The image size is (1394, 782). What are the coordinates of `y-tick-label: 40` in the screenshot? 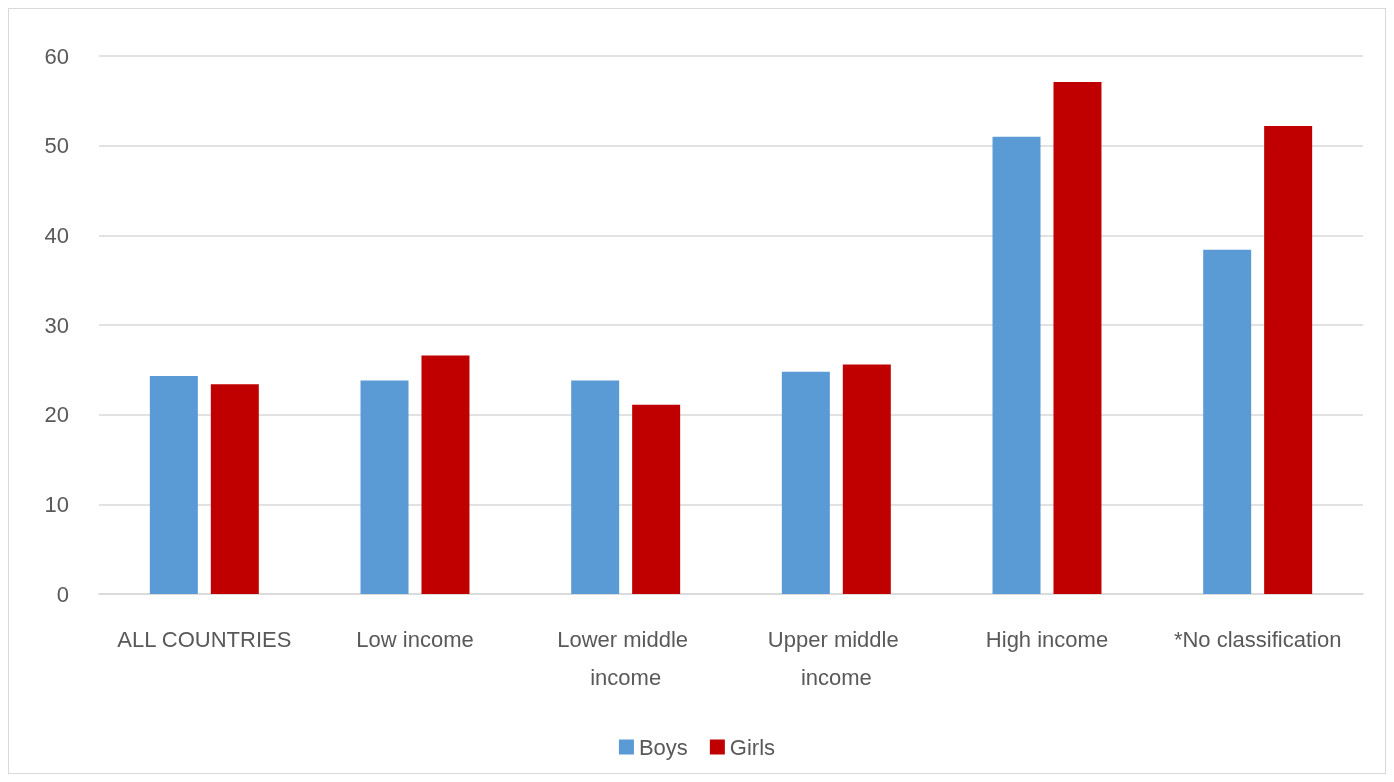 It's located at (56, 235).